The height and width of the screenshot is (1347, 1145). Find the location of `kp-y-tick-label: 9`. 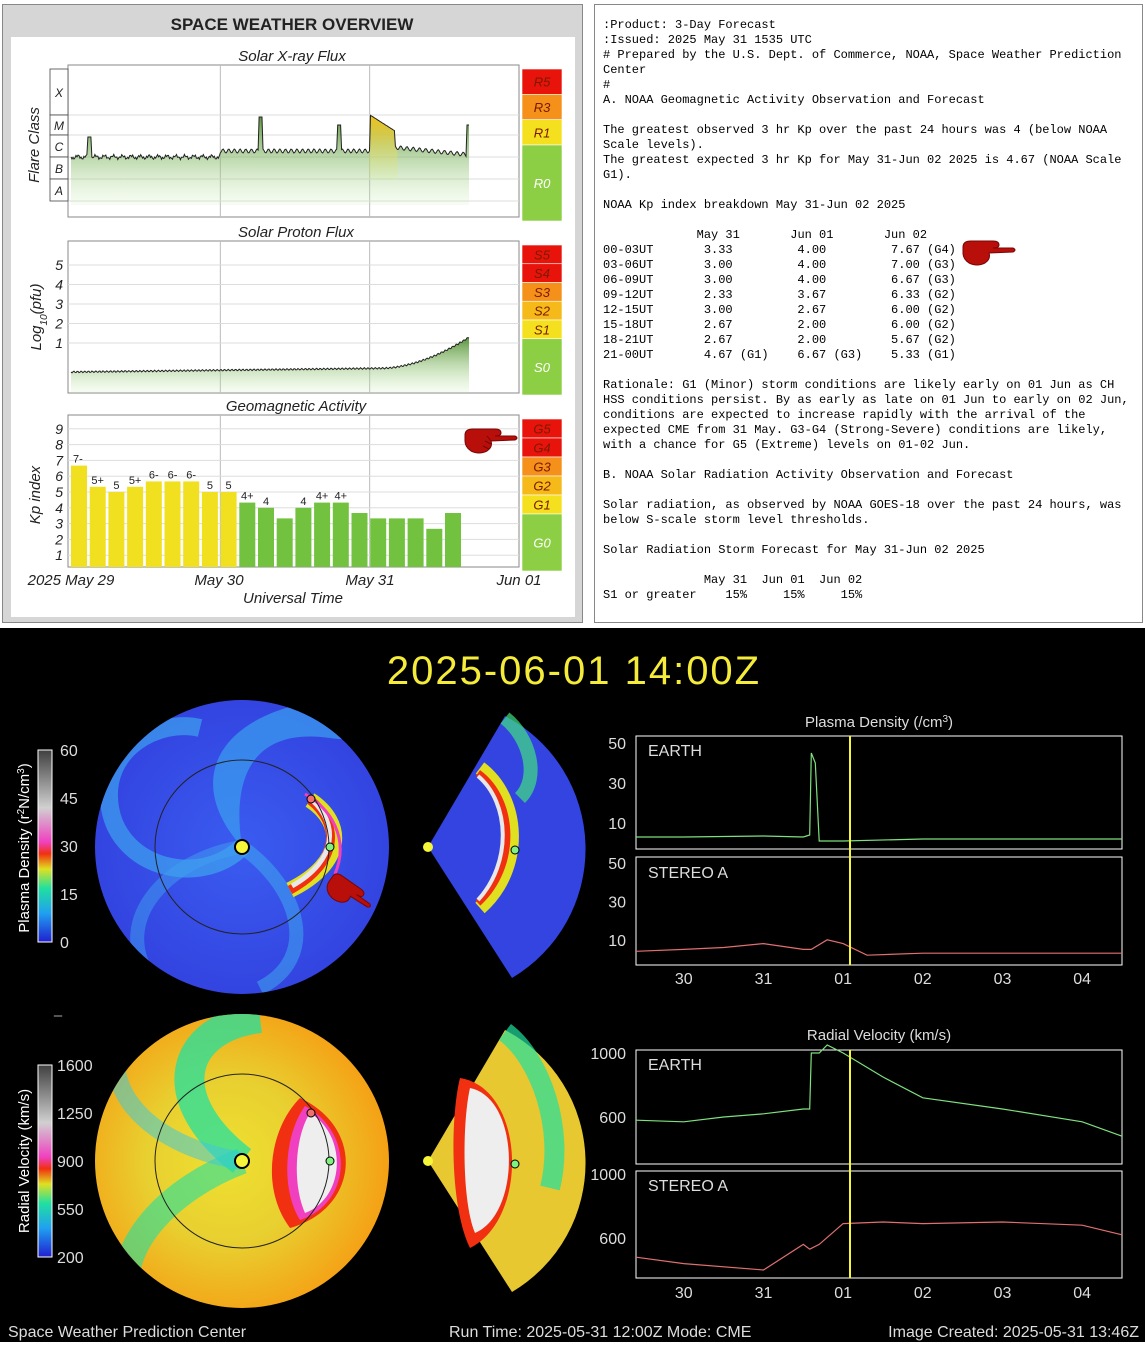

kp-y-tick-label: 9 is located at coordinates (59, 429).